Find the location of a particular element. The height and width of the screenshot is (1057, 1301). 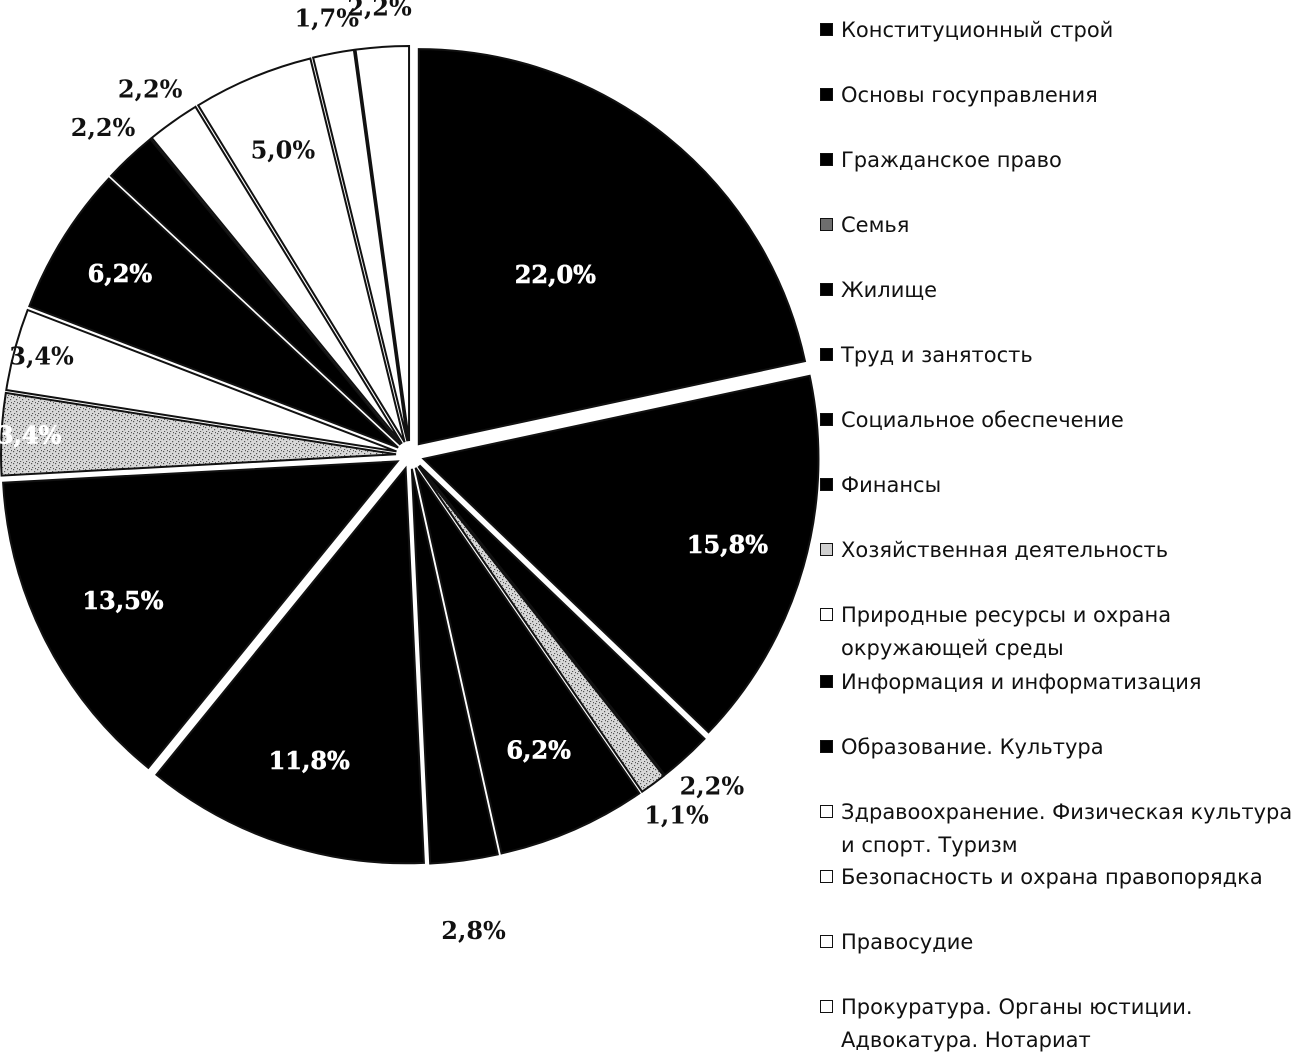

legend-label: Гражданское право is located at coordinates (951, 160).